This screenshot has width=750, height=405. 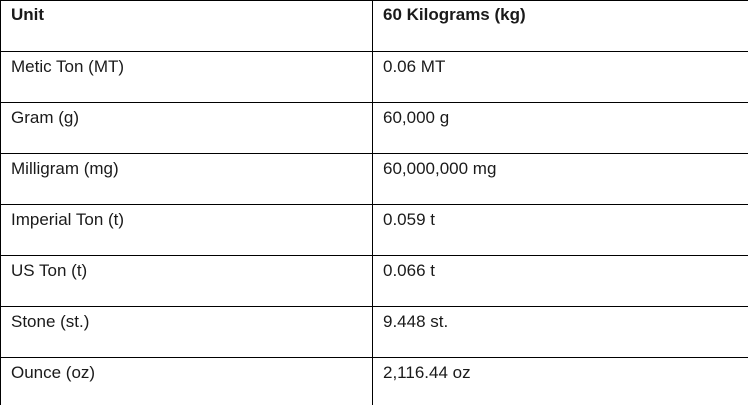 I want to click on table-row: Metic Ton (MT) 0.06 MT, so click(x=374, y=77).